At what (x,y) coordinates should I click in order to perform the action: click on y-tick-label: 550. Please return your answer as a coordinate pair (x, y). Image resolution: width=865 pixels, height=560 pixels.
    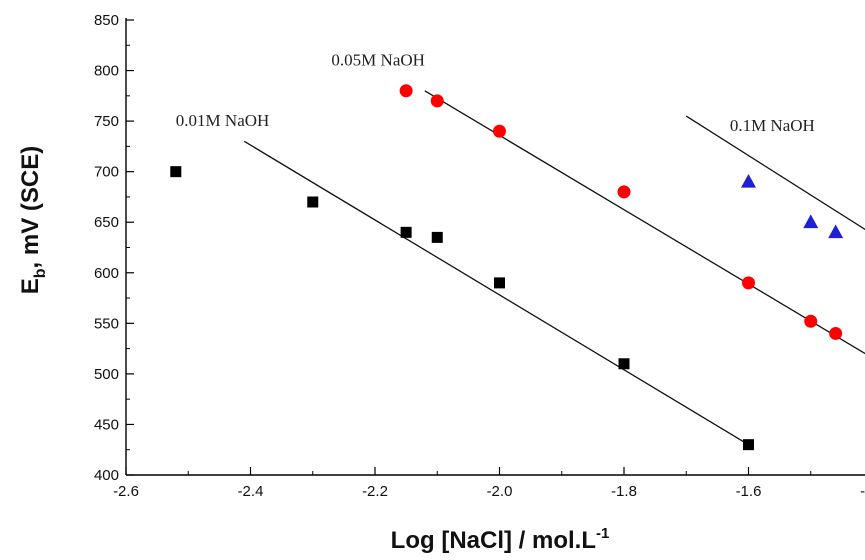
    Looking at the image, I should click on (106, 323).